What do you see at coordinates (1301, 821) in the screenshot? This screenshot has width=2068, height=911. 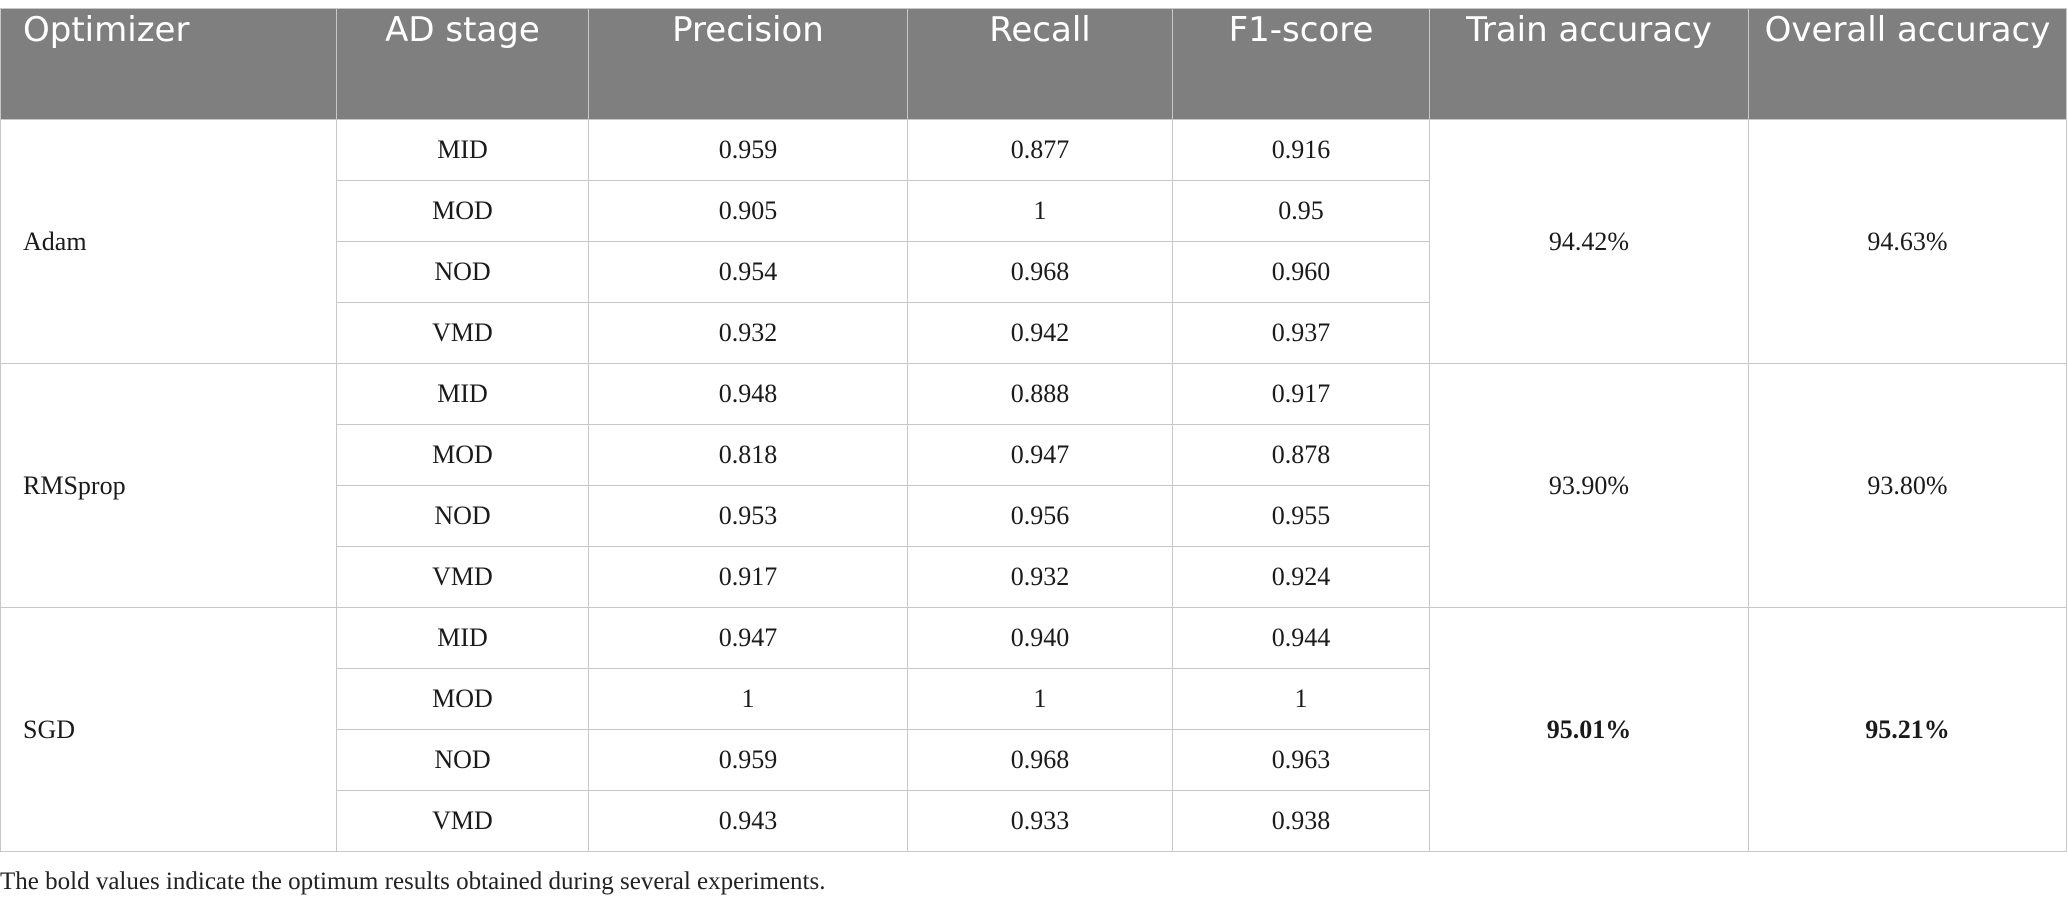 I see `f1-score-cell: 0.938` at bounding box center [1301, 821].